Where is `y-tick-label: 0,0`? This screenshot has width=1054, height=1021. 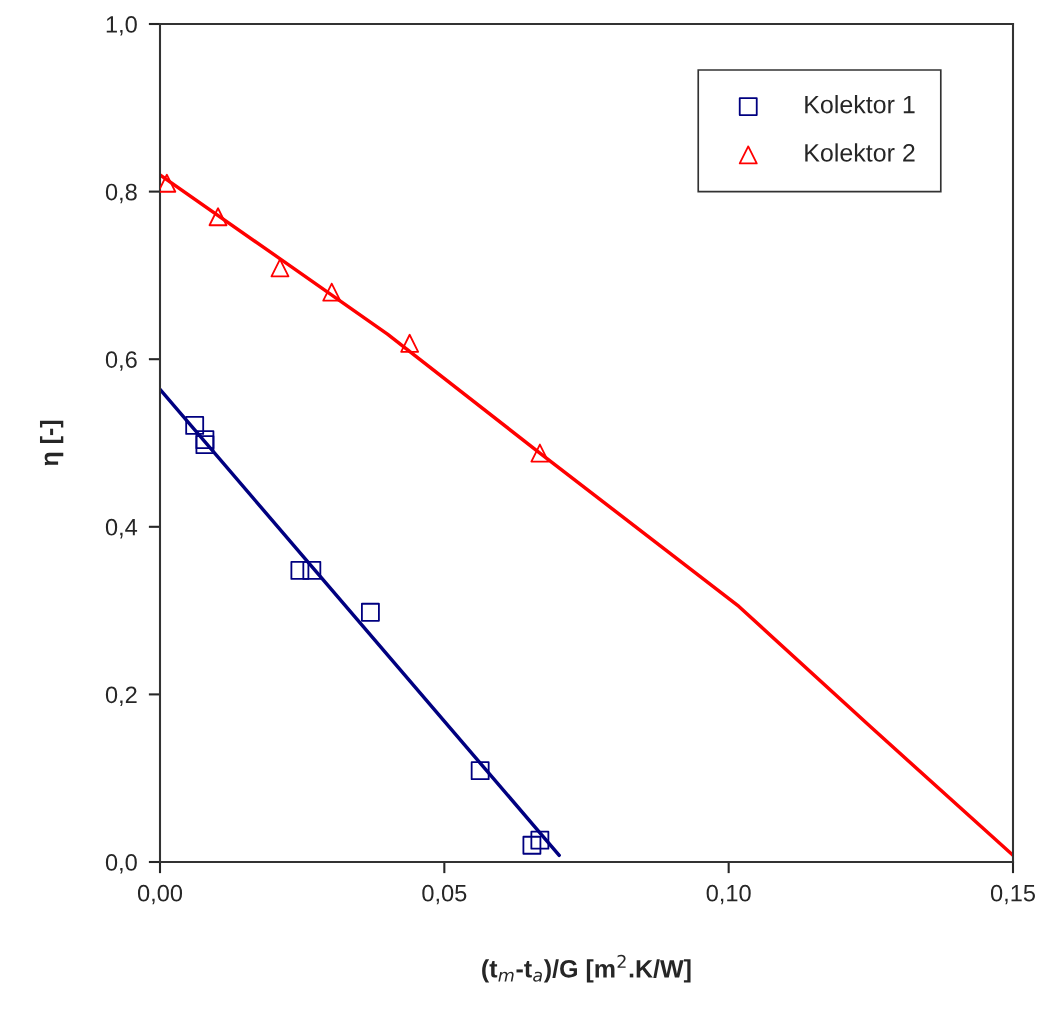 y-tick-label: 0,0 is located at coordinates (121, 864).